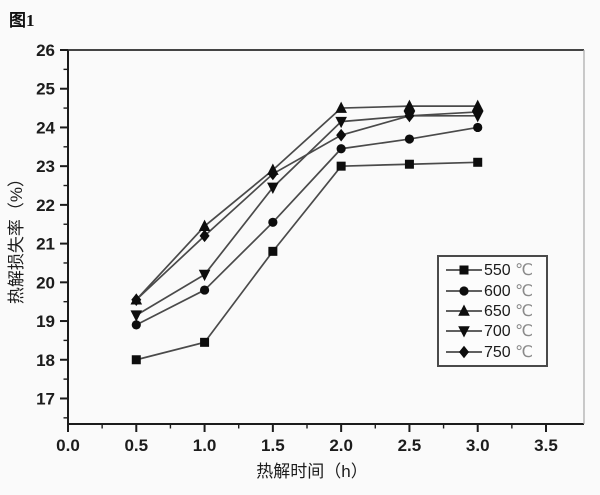 The image size is (600, 495). What do you see at coordinates (45, 398) in the screenshot?
I see `y-tick-label-17: 17` at bounding box center [45, 398].